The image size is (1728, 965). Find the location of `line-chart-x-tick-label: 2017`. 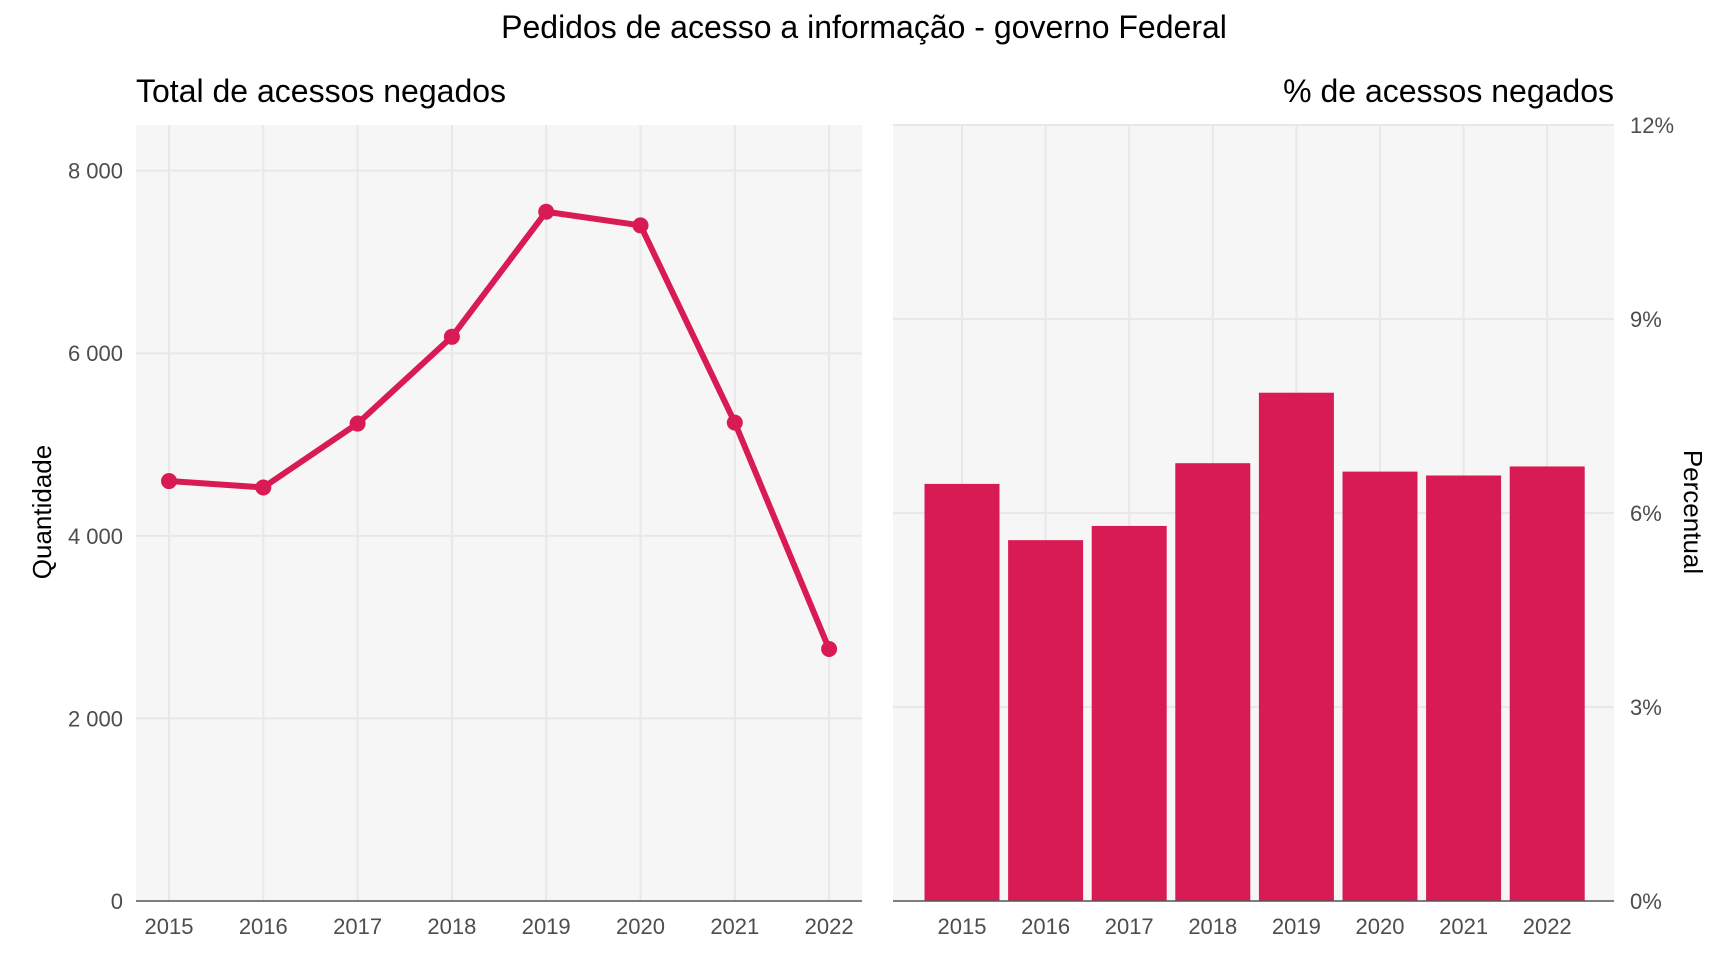

line-chart-x-tick-label: 2017 is located at coordinates (357, 926).